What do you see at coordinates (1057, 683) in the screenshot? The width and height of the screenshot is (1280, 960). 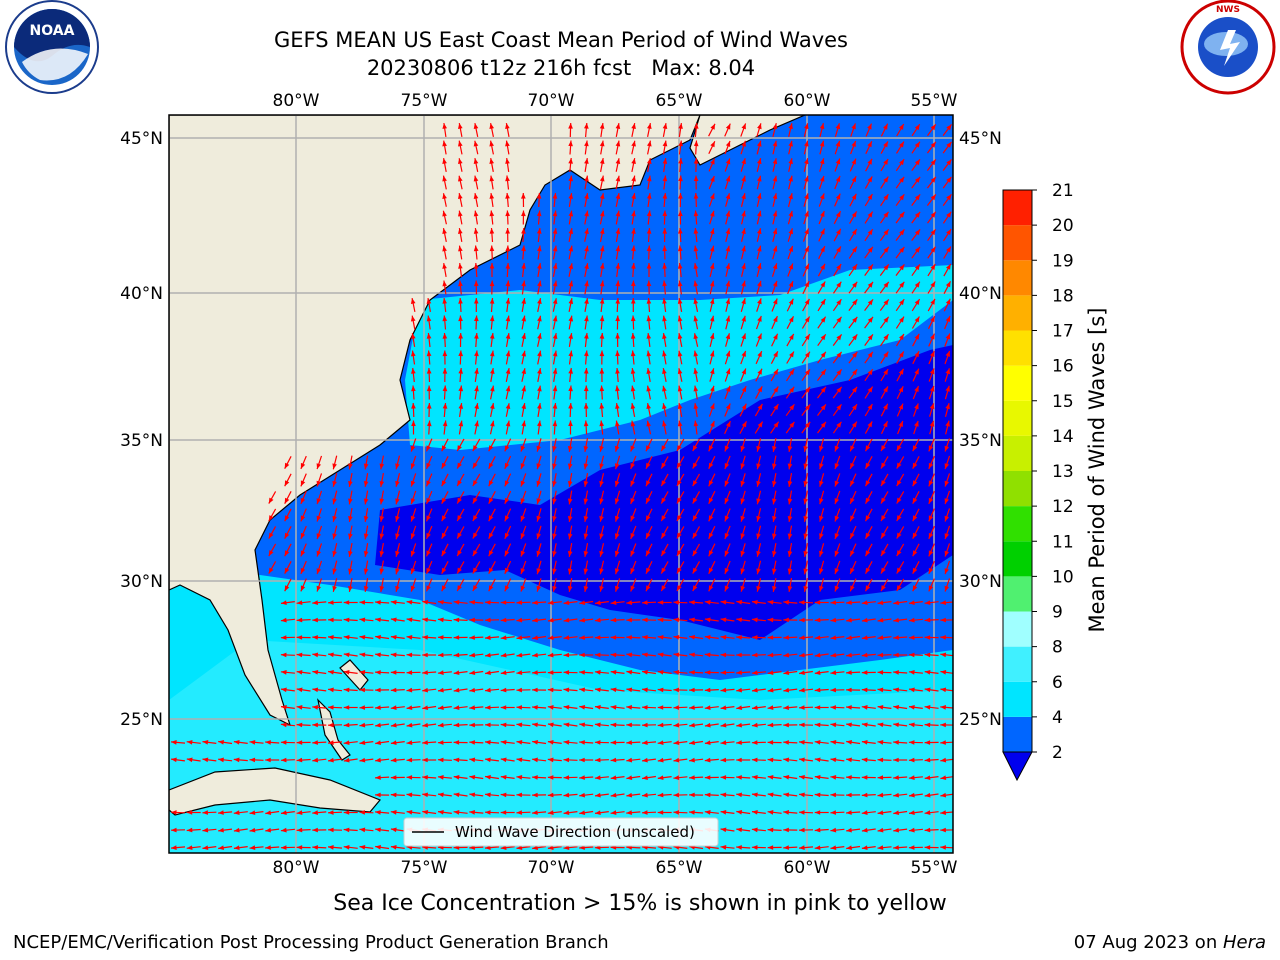 I see `colorbar-tick-label: 6` at bounding box center [1057, 683].